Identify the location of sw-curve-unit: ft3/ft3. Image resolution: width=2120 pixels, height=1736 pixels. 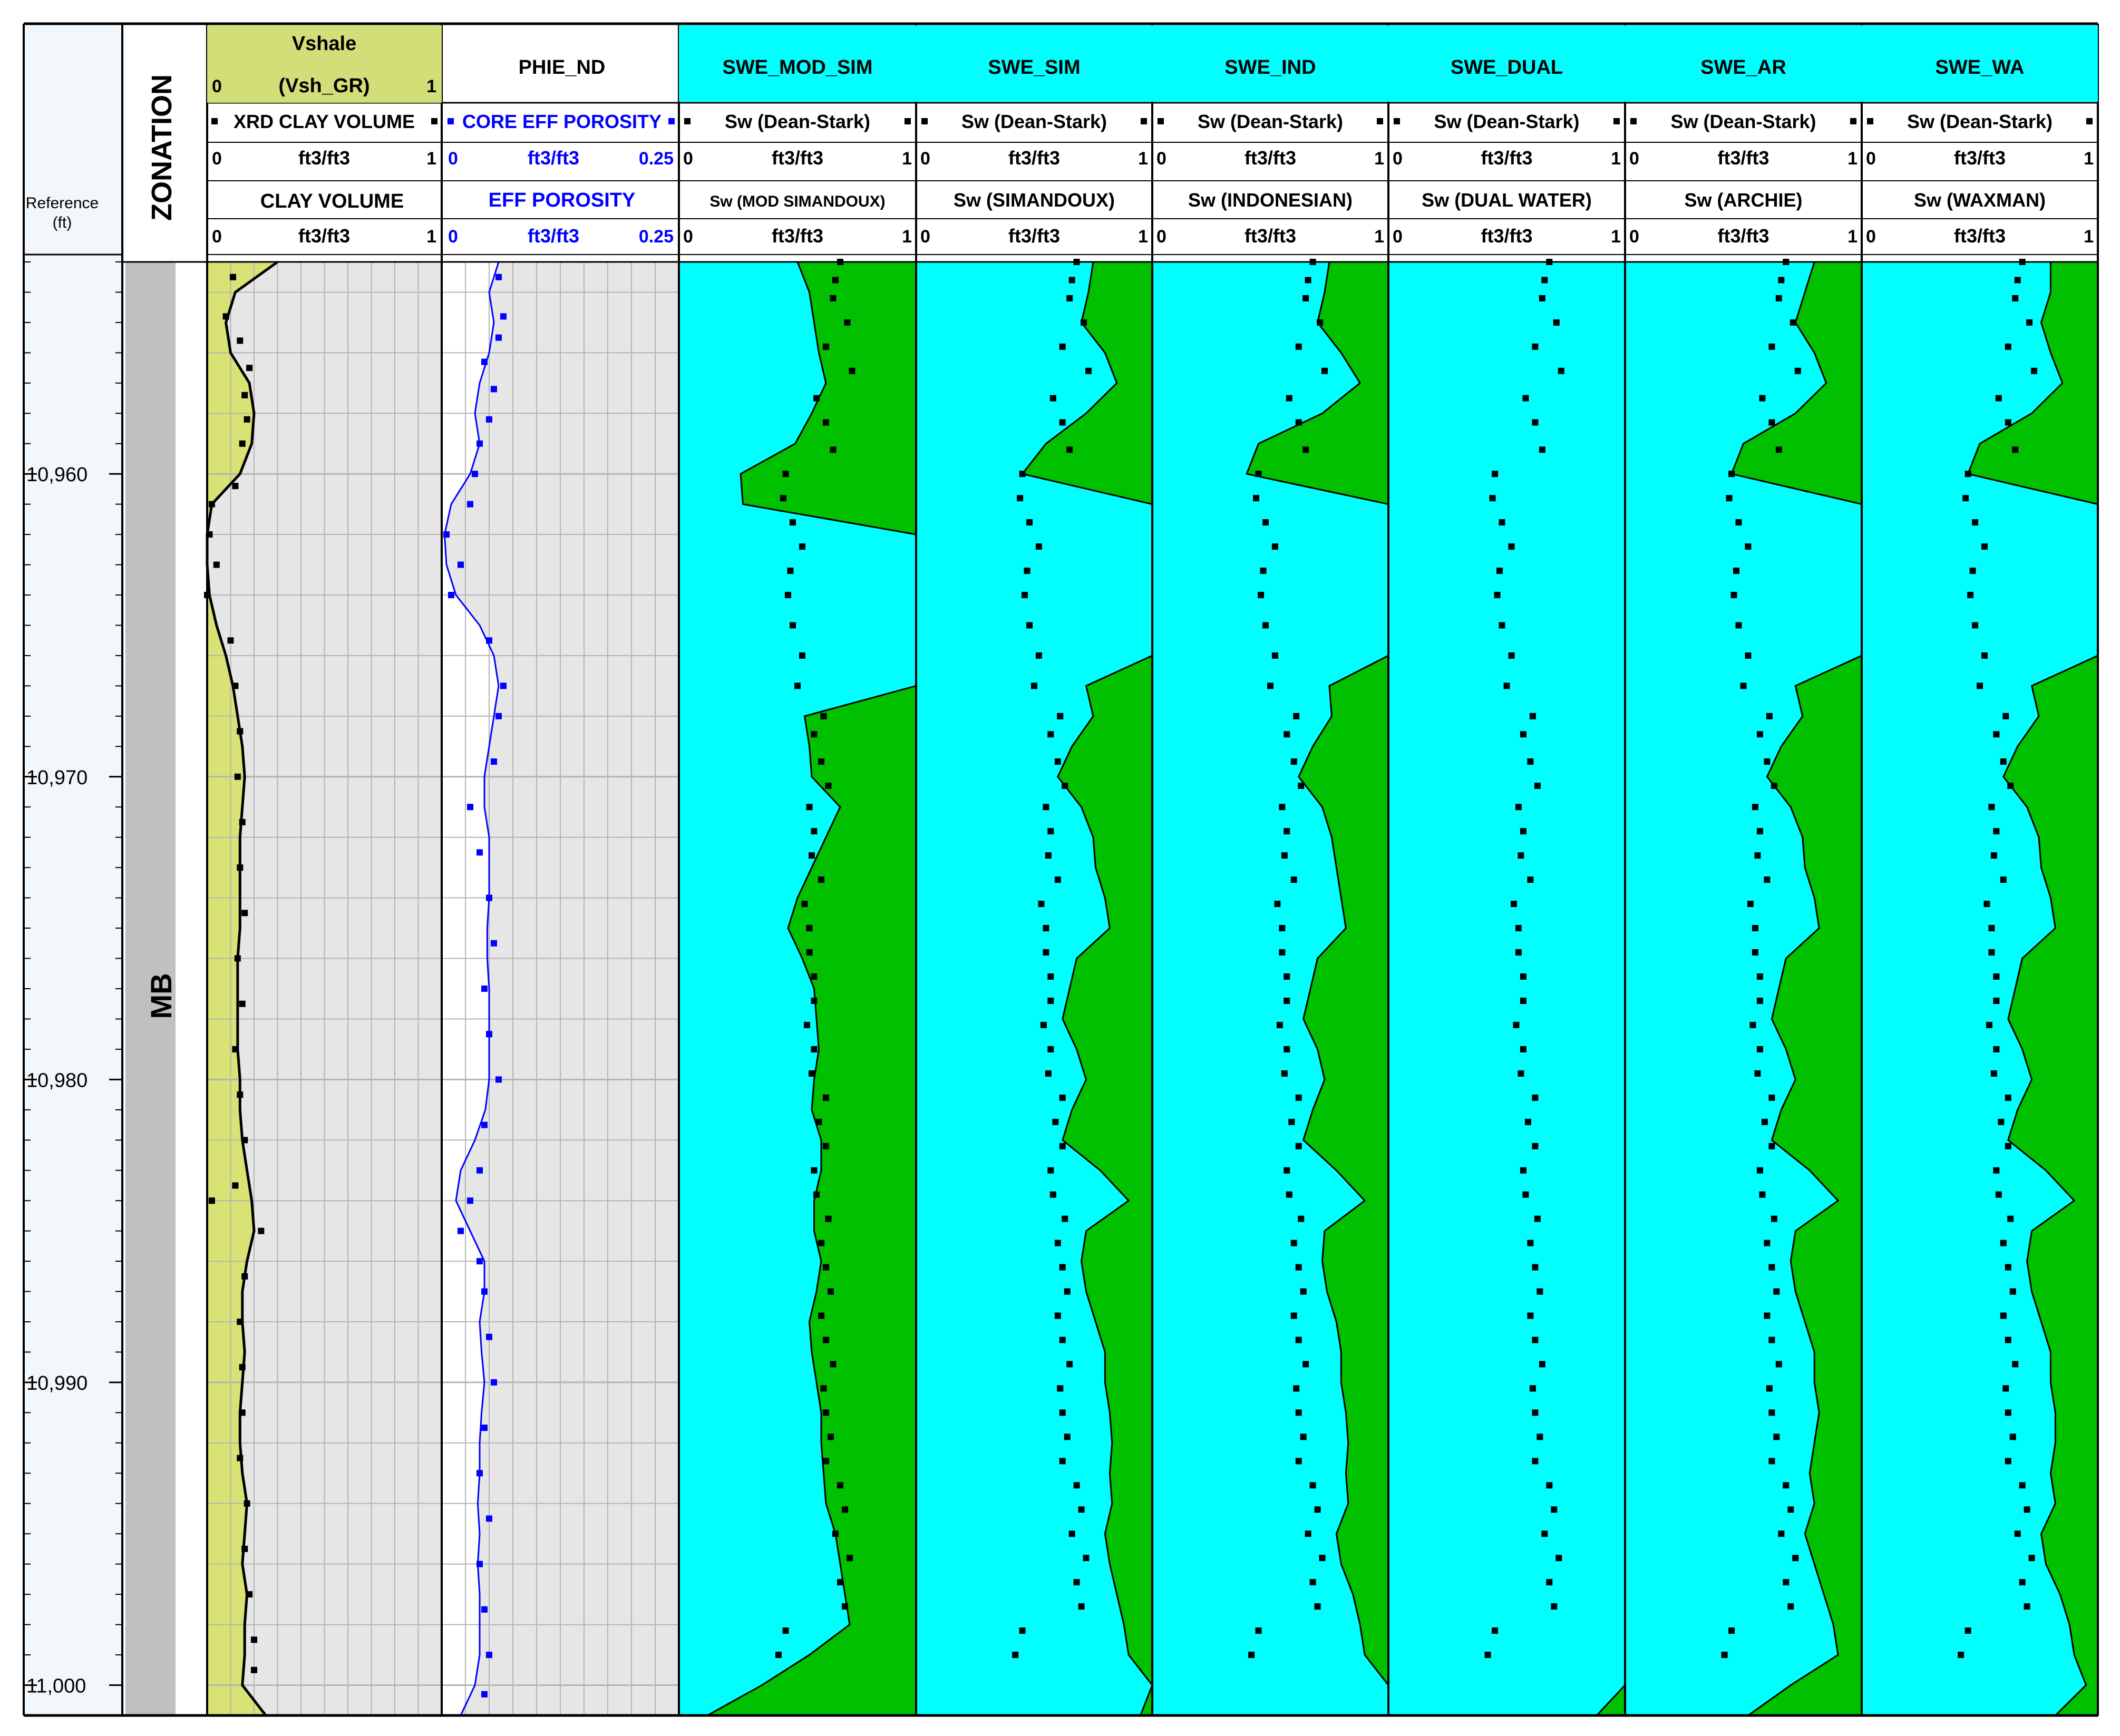
(1507, 236).